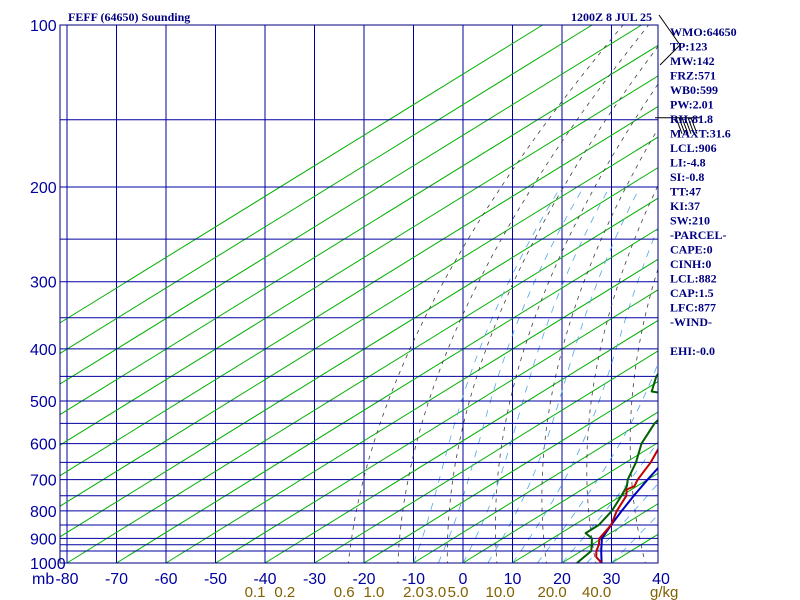  What do you see at coordinates (284, 592) in the screenshot?
I see `mixing-ratio-label: 0.2` at bounding box center [284, 592].